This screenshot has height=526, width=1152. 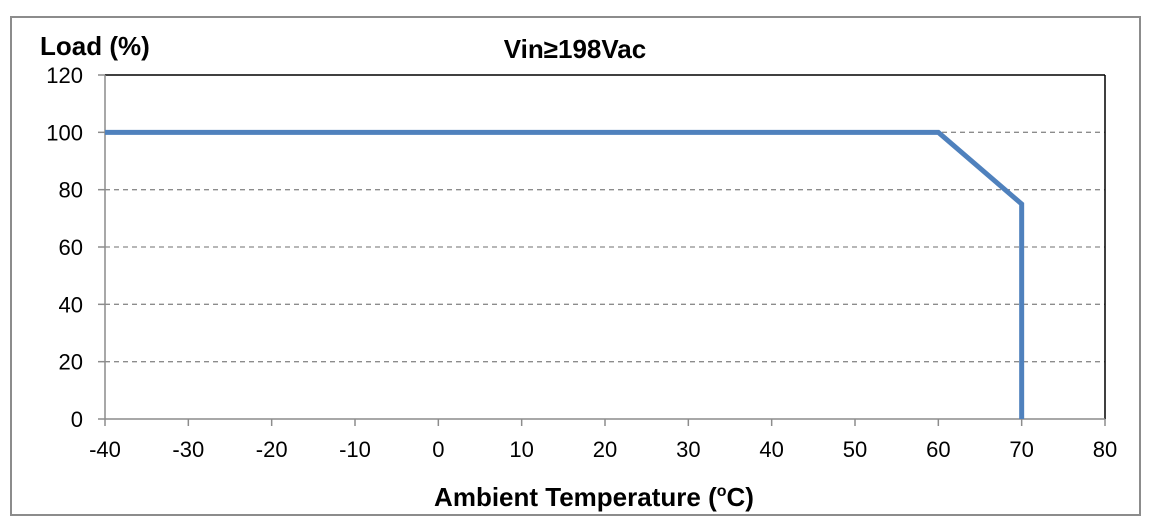 What do you see at coordinates (438, 449) in the screenshot?
I see `x-tick-label-0: 0` at bounding box center [438, 449].